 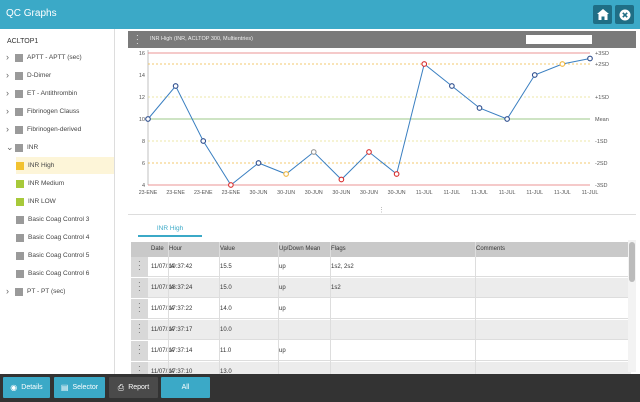 What do you see at coordinates (142, 54) in the screenshot?
I see `y-tick-label: 16` at bounding box center [142, 54].